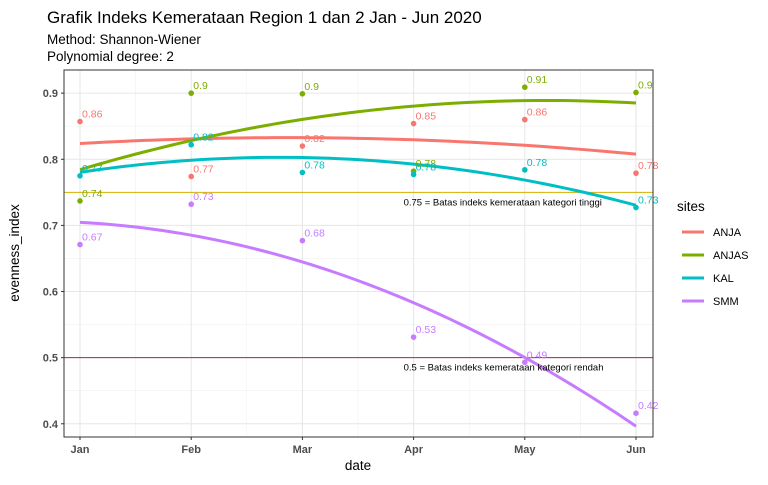 The width and height of the screenshot is (768, 485). What do you see at coordinates (691, 206) in the screenshot?
I see `legend-title: sites` at bounding box center [691, 206].